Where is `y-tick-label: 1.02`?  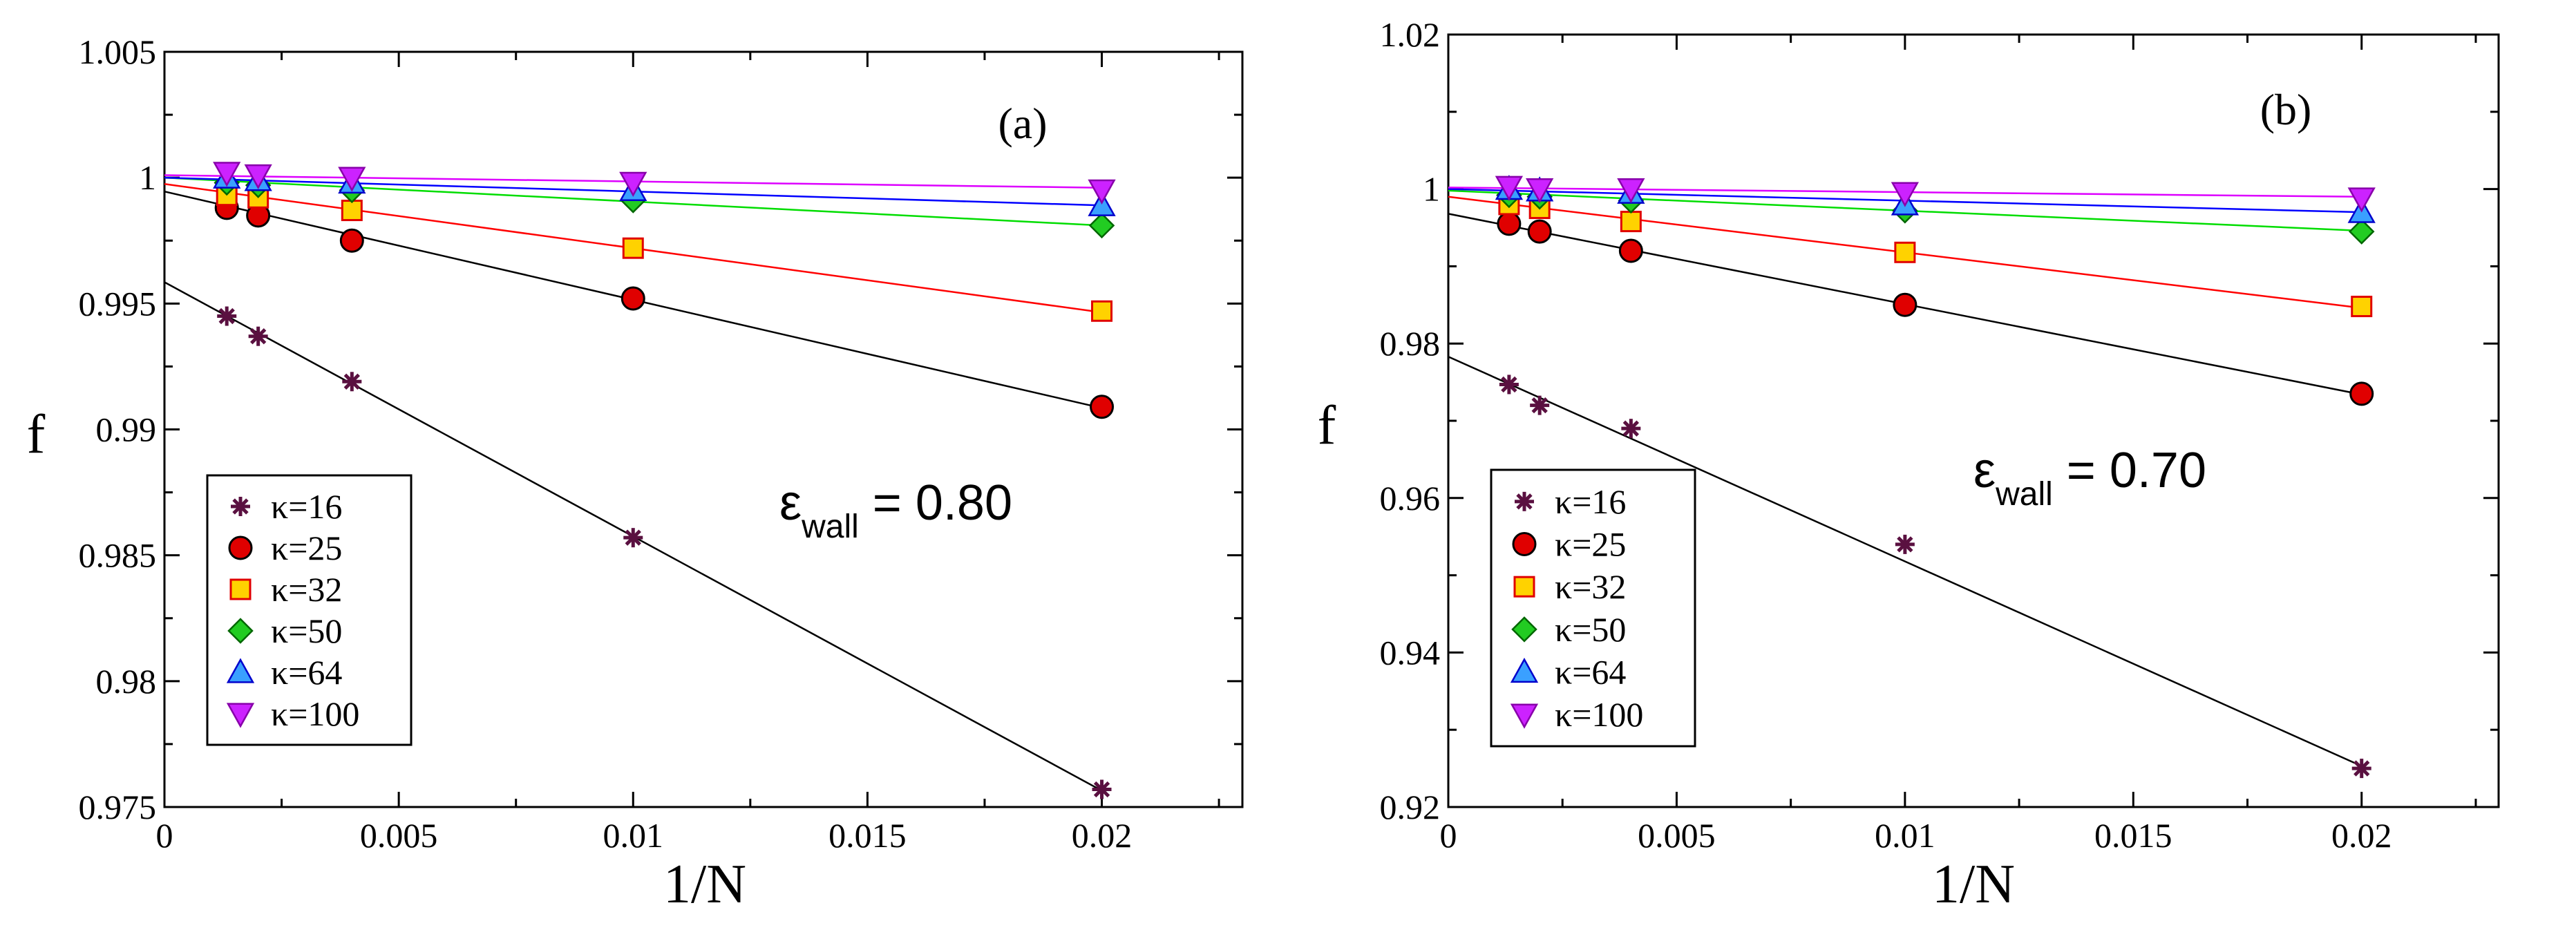
y-tick-label: 1.02 is located at coordinates (1410, 34).